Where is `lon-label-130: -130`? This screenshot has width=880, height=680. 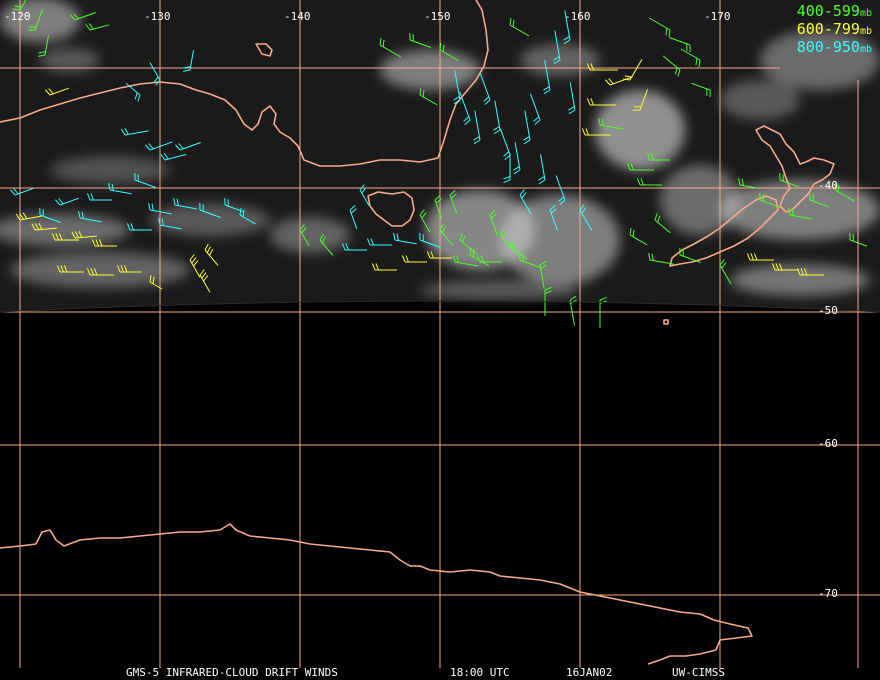
lon-label-130: -130 is located at coordinates (157, 16).